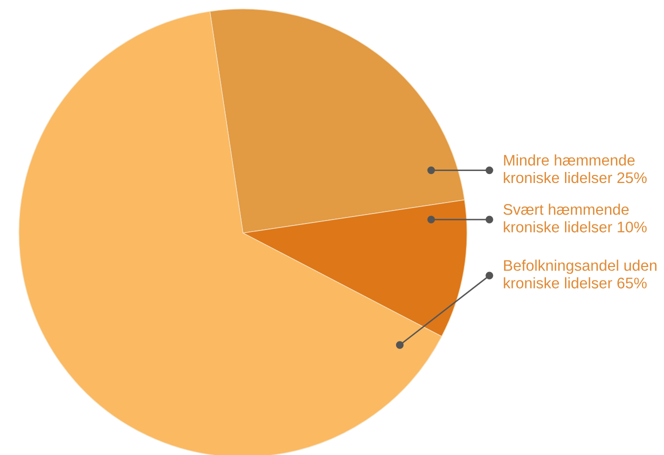 The width and height of the screenshot is (664, 455). Describe the element at coordinates (575, 169) in the screenshot. I see `slice-label: Mindre hæmmende kroniske lidelser 25%` at that location.